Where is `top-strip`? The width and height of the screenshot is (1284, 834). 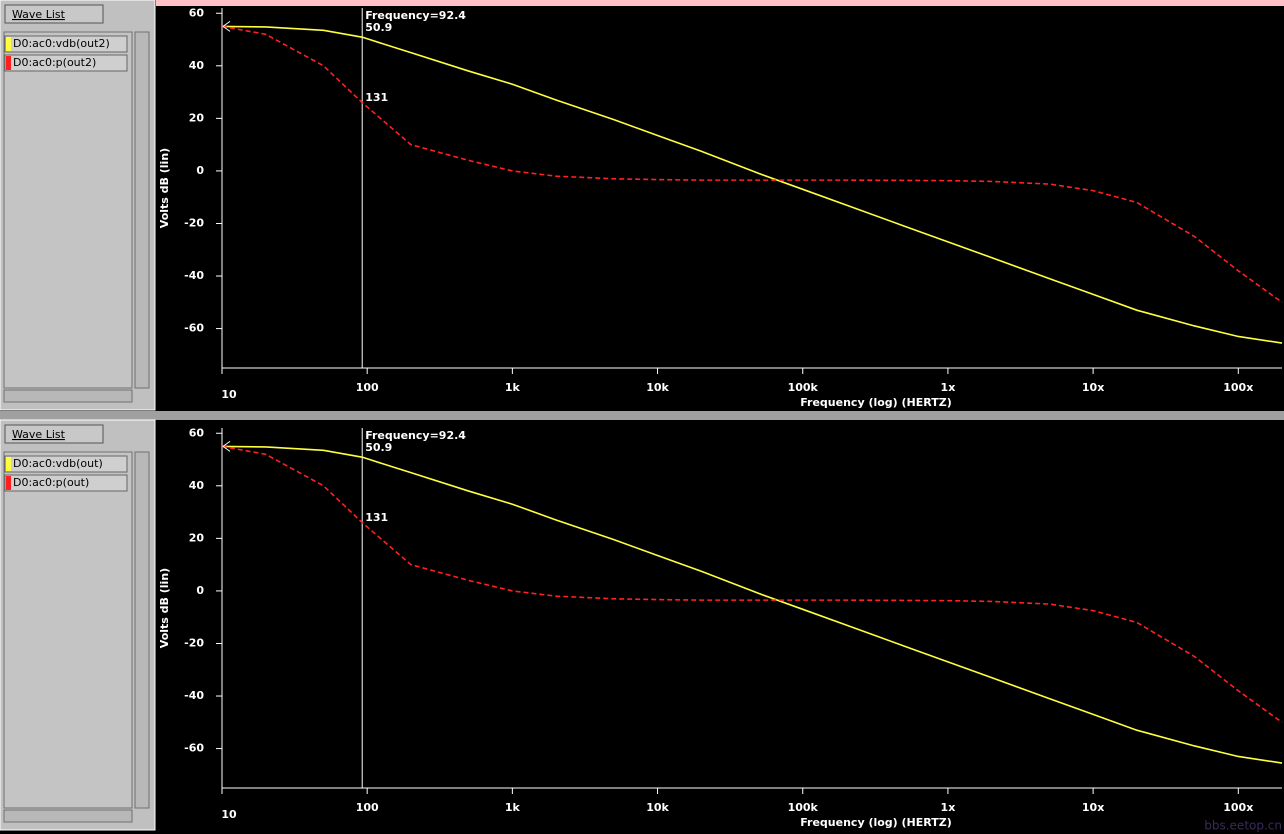
top-strip is located at coordinates (720, 3).